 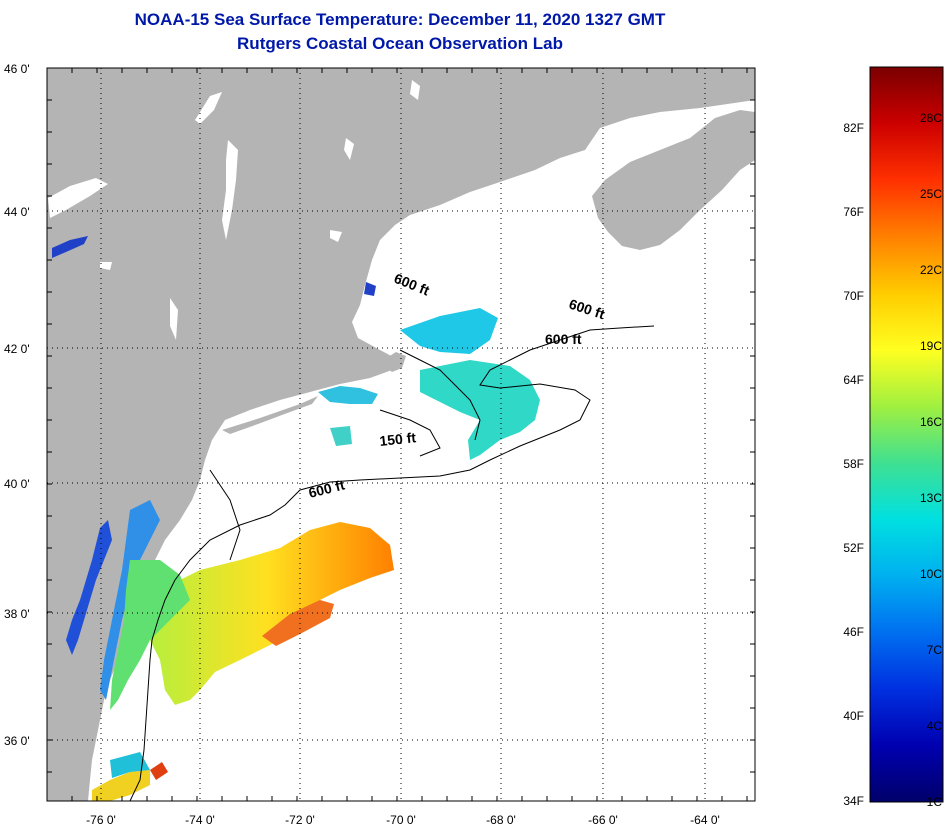 What do you see at coordinates (931, 460) in the screenshot?
I see `celsius-labels: 28C 25C 22C 19C 16C 13C 10C 7C 4C 1C` at bounding box center [931, 460].